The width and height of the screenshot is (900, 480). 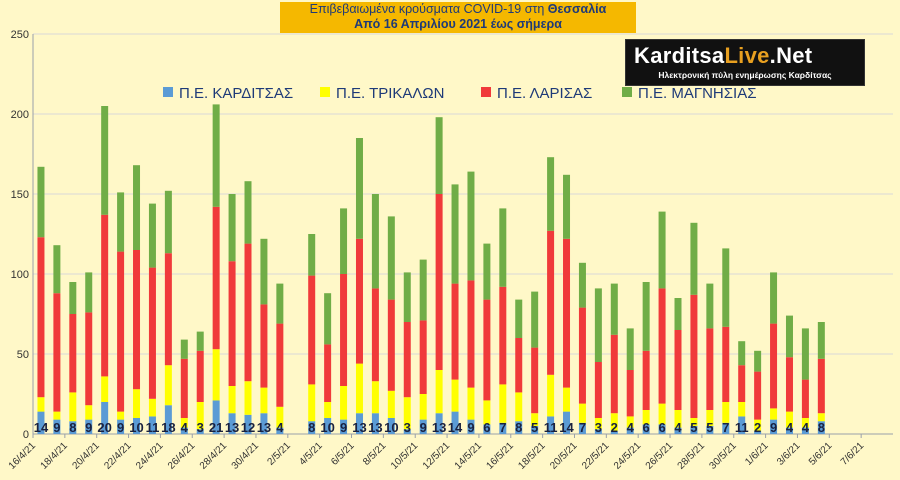 I want to click on y-tick-label: 200, so click(x=20, y=115).